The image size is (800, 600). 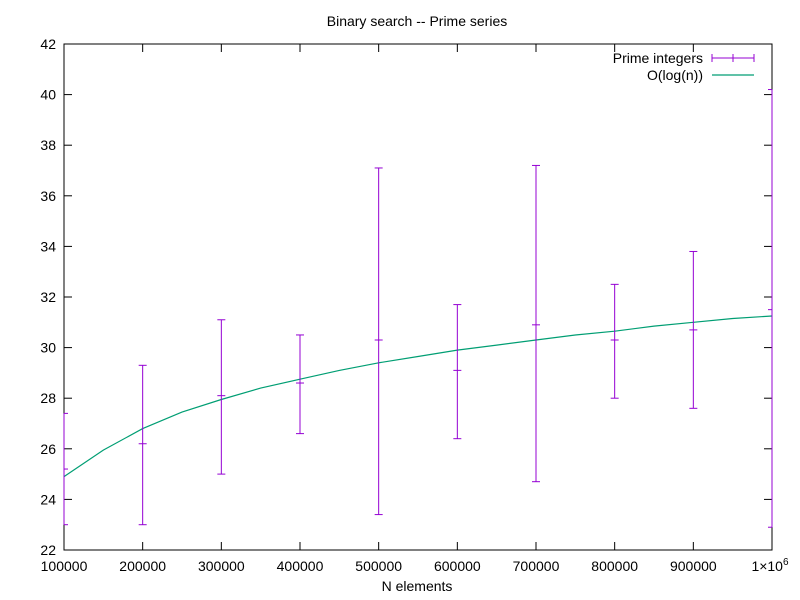 I want to click on x-tick-label: 1×10⁶, so click(x=770, y=565).